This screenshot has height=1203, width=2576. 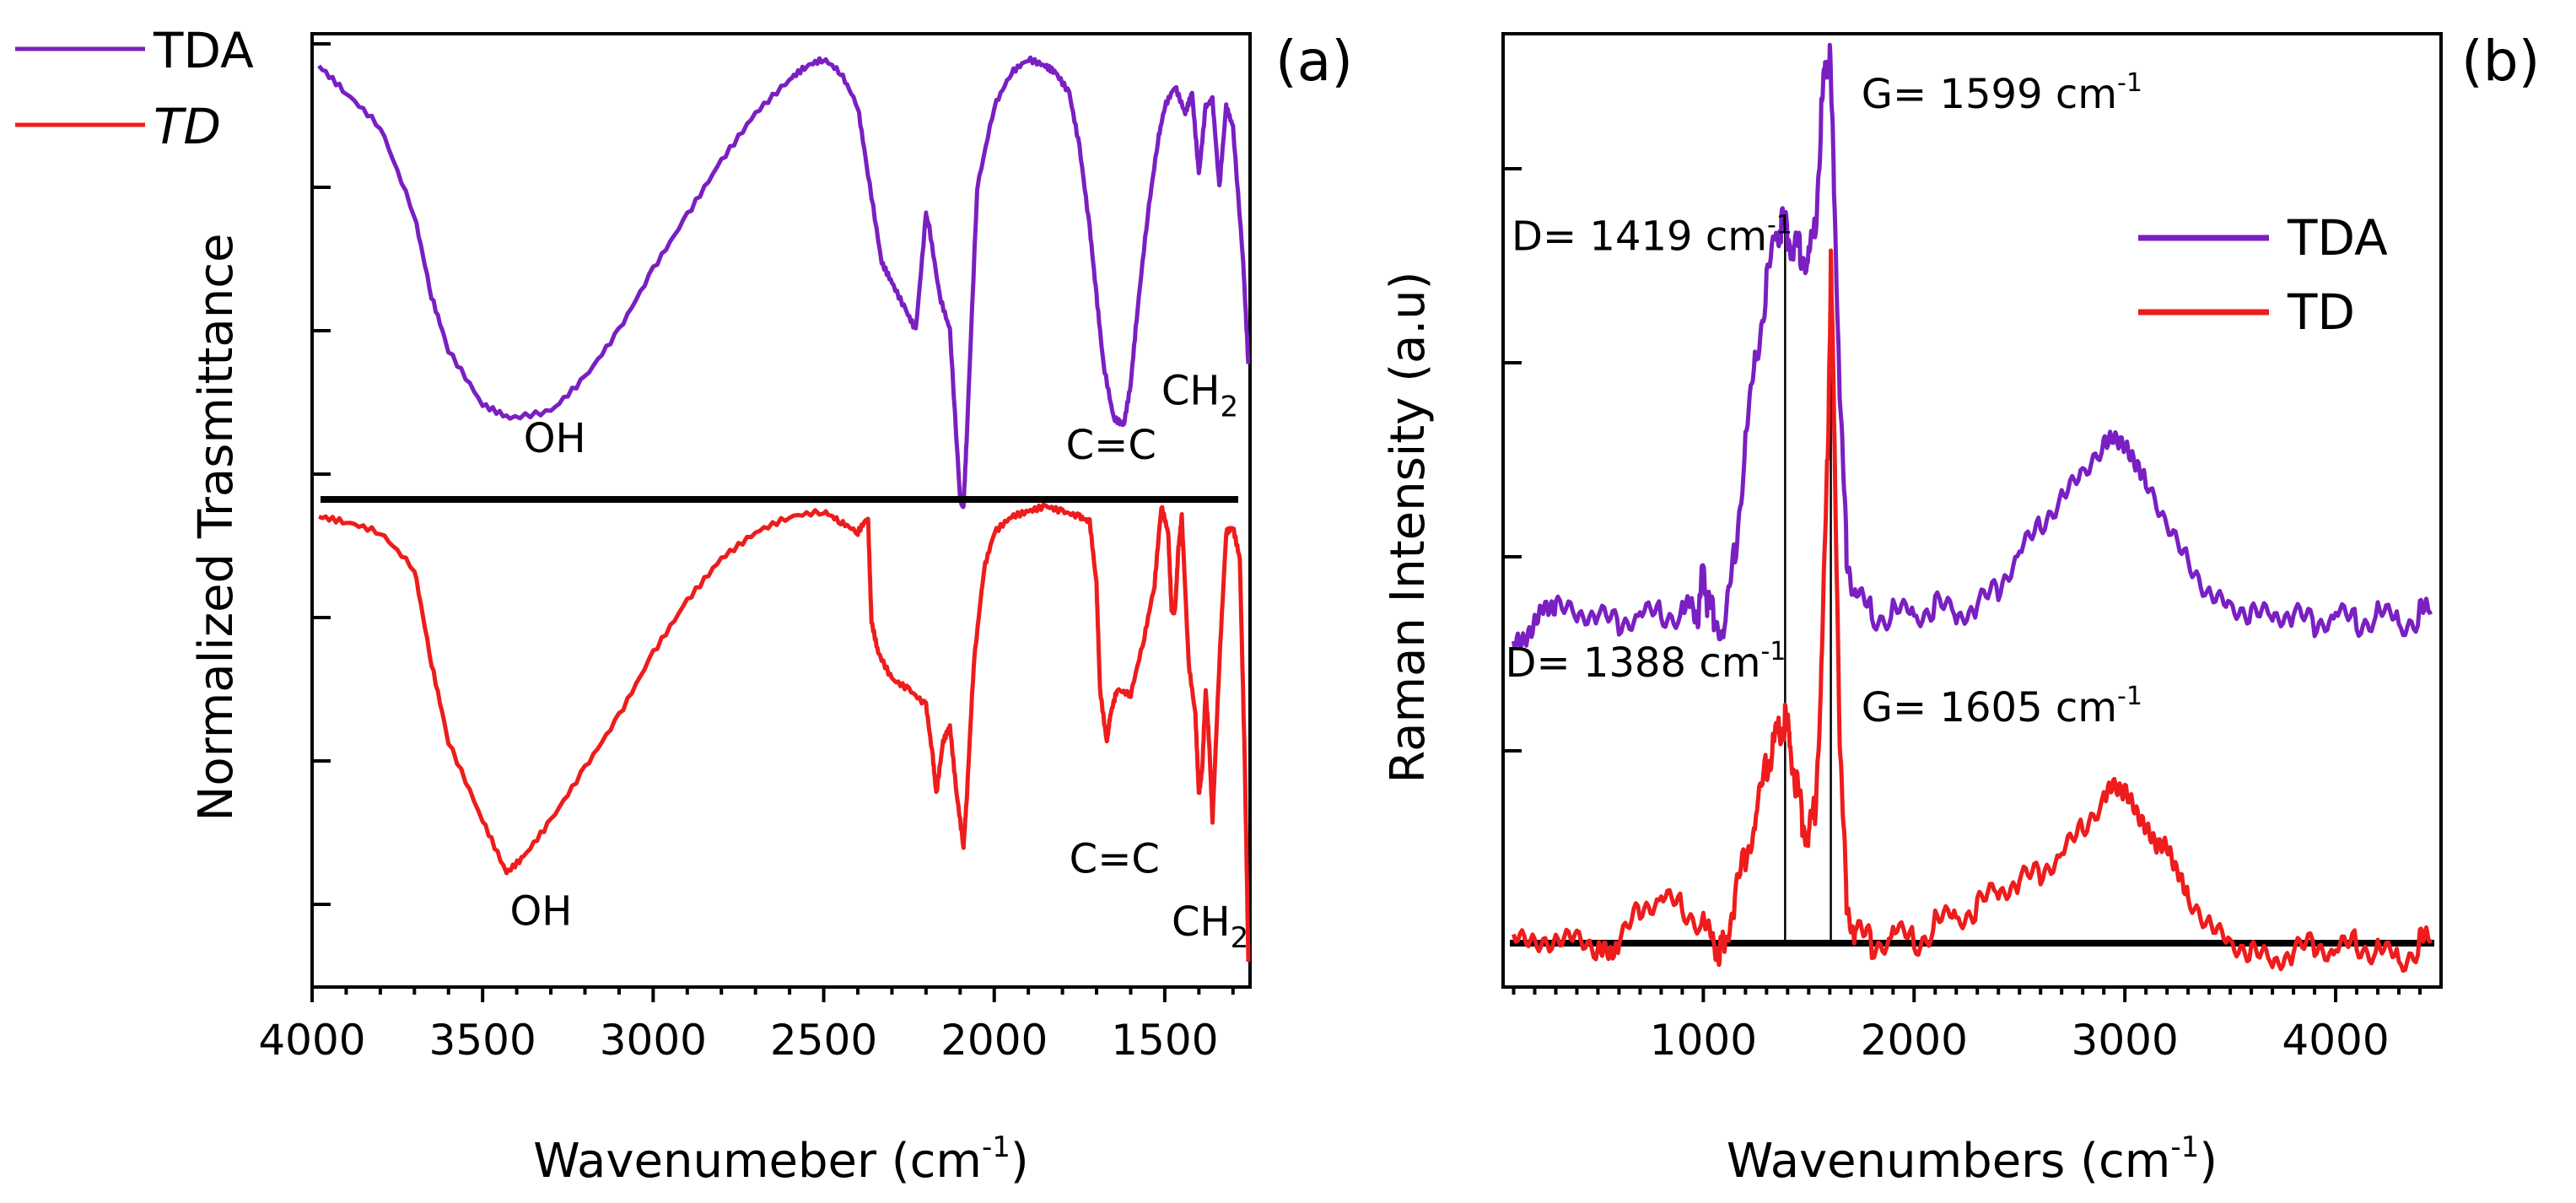 I want to click on ftir-x-label-close: ), so click(x=1019, y=1161).